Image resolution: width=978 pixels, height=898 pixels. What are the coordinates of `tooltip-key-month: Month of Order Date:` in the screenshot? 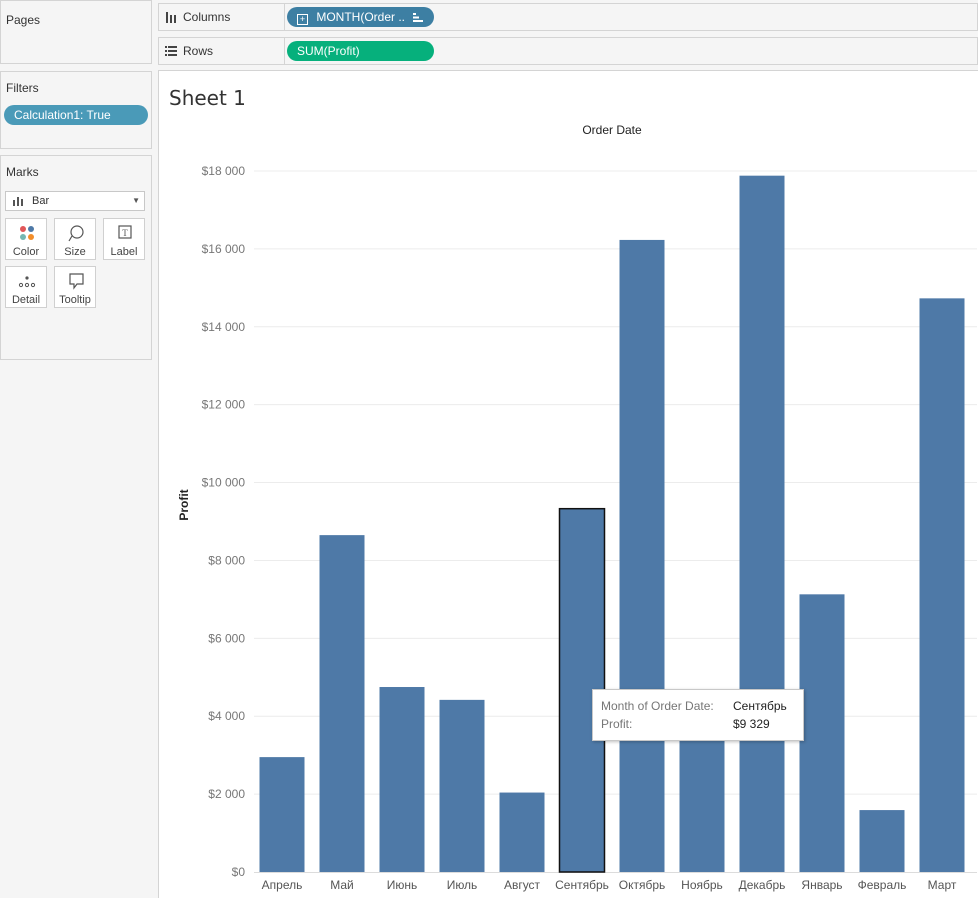 It's located at (657, 706).